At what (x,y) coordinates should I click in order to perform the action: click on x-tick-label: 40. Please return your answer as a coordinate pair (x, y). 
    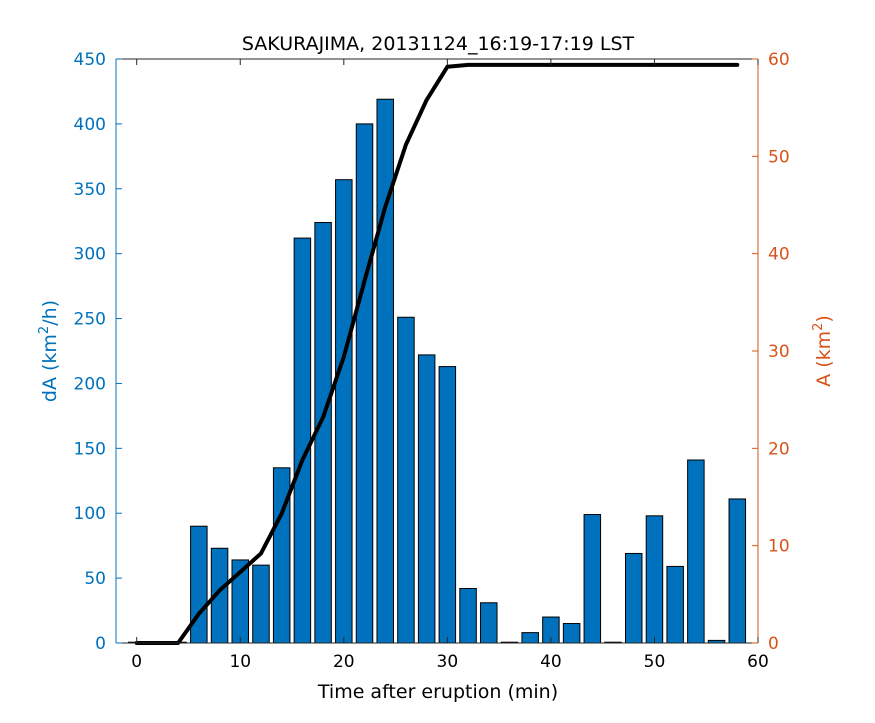
    Looking at the image, I should click on (551, 662).